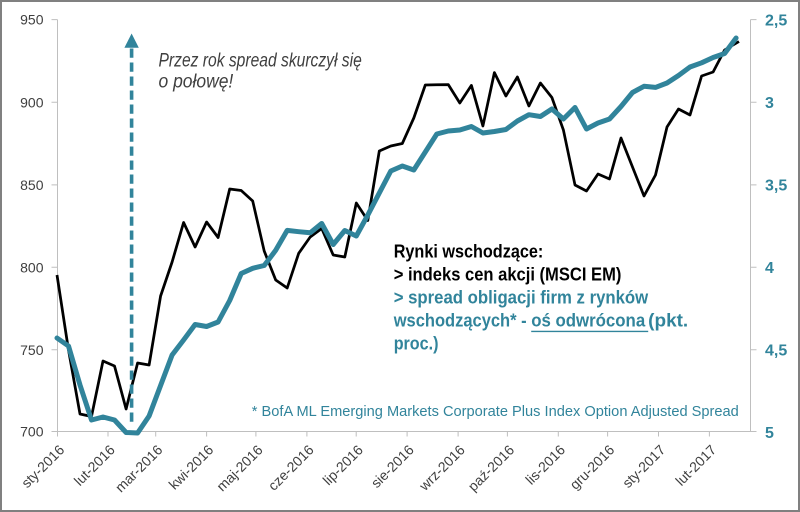 The image size is (800, 512). I want to click on svg-text: 850, so click(32, 185).